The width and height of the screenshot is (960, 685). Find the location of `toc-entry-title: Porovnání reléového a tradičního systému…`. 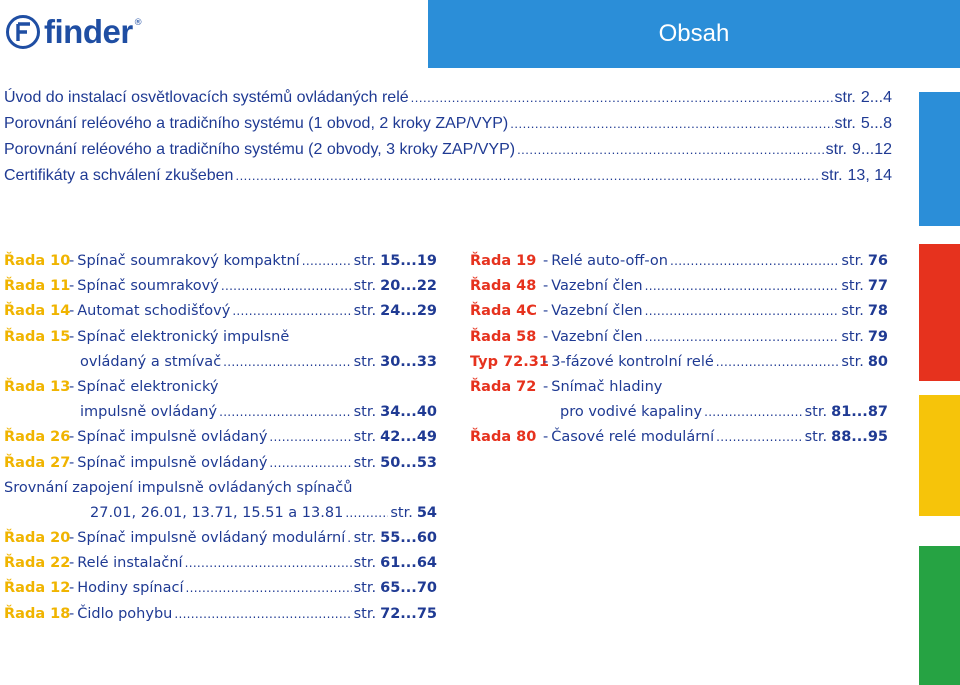

toc-entry-title: Porovnání reléového a tradičního systému… is located at coordinates (260, 149).